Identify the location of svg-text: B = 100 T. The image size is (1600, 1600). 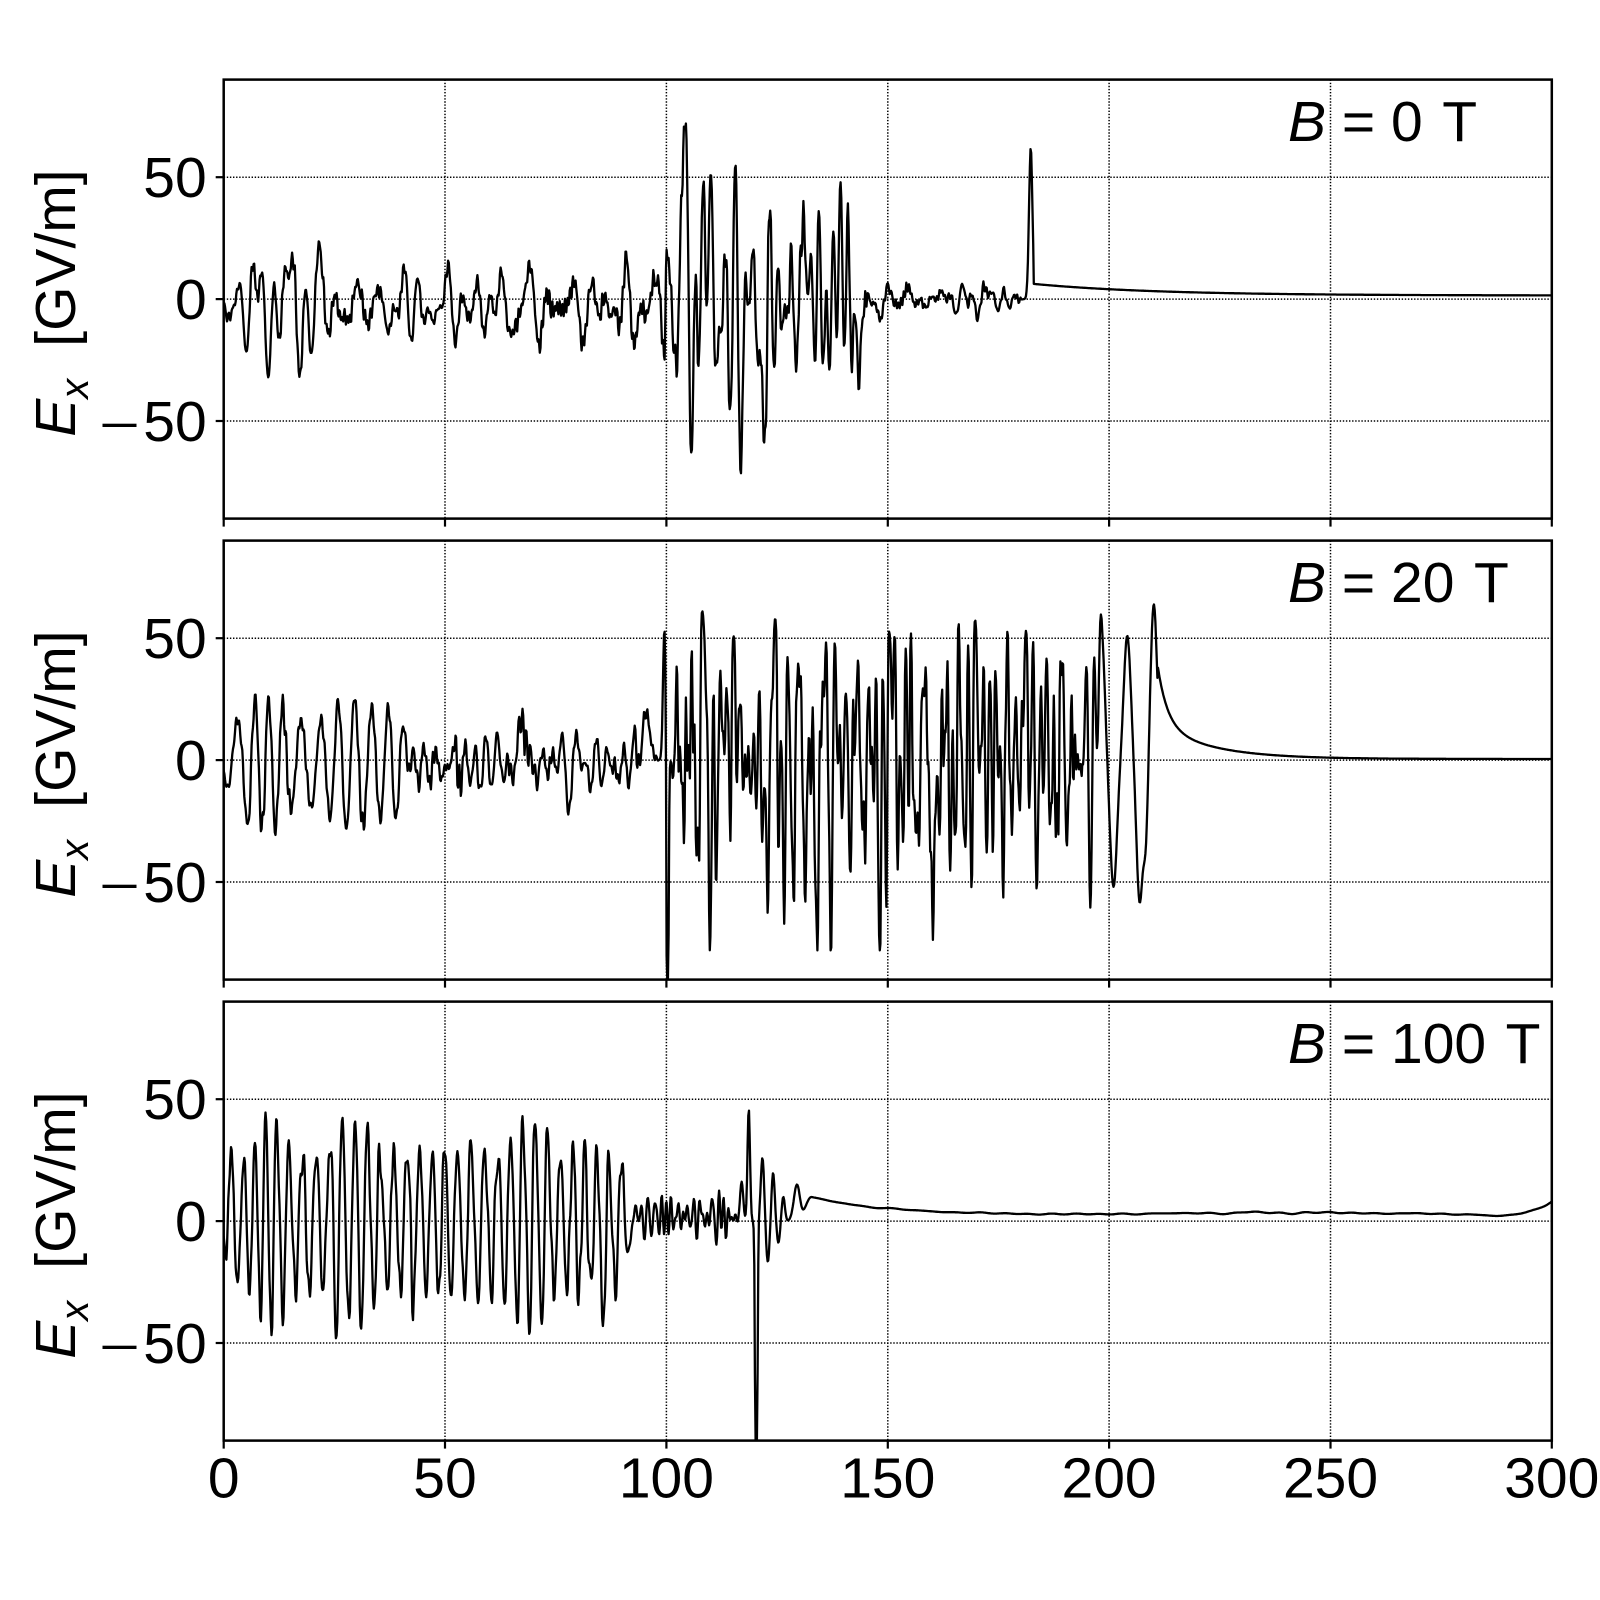
(1414, 1044).